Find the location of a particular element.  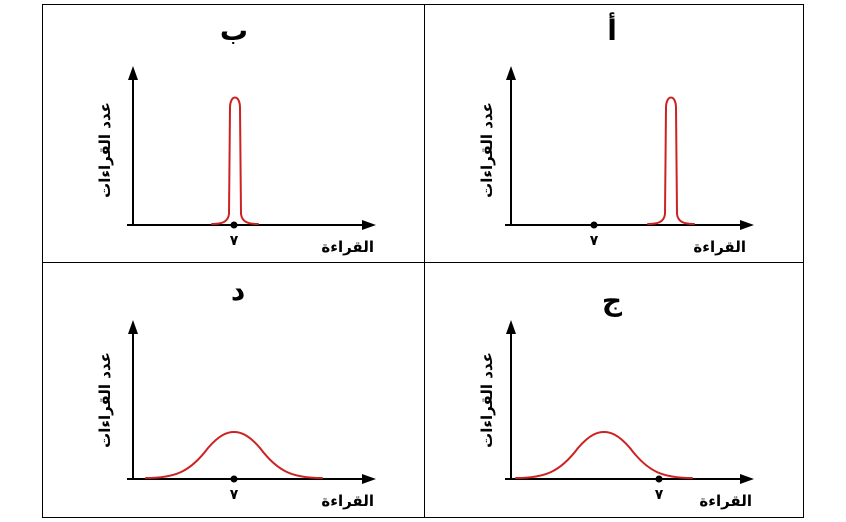

panel-d-true-value-marker is located at coordinates (234, 479).